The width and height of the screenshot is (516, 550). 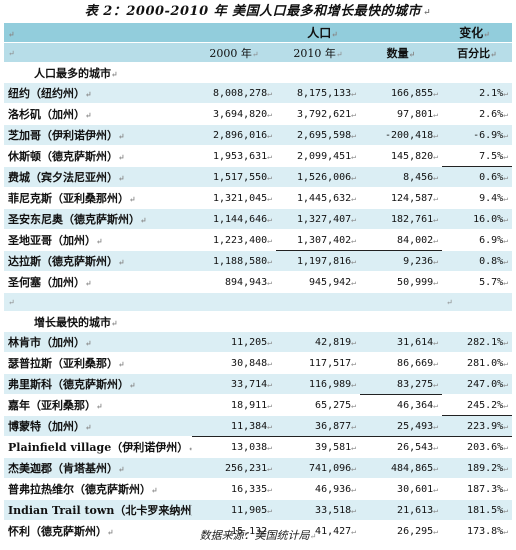 What do you see at coordinates (98, 93) in the screenshot?
I see `cell-city: 纽约（纽约州）↵` at bounding box center [98, 93].